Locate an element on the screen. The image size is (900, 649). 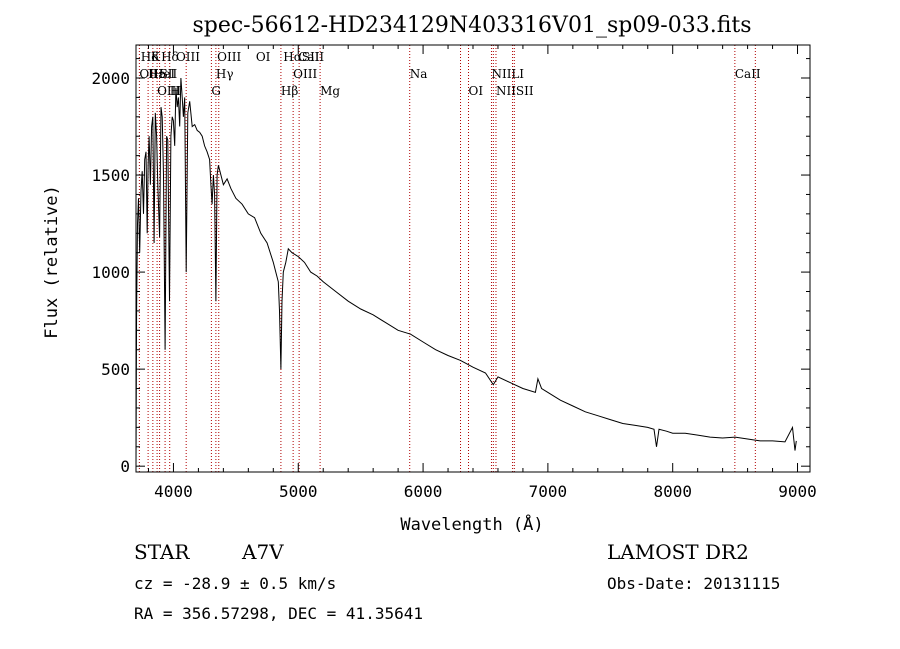
line-label: LI is located at coordinates (517, 74).